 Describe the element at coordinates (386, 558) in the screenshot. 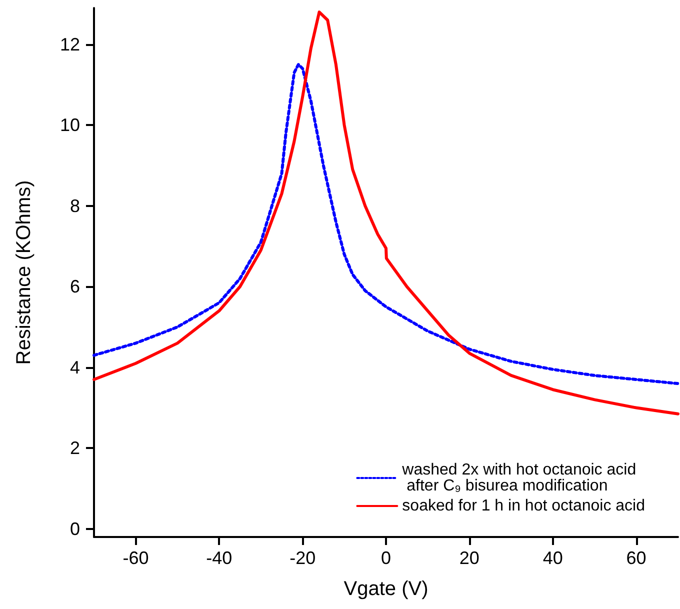

I see `x-tick-label: 0` at that location.